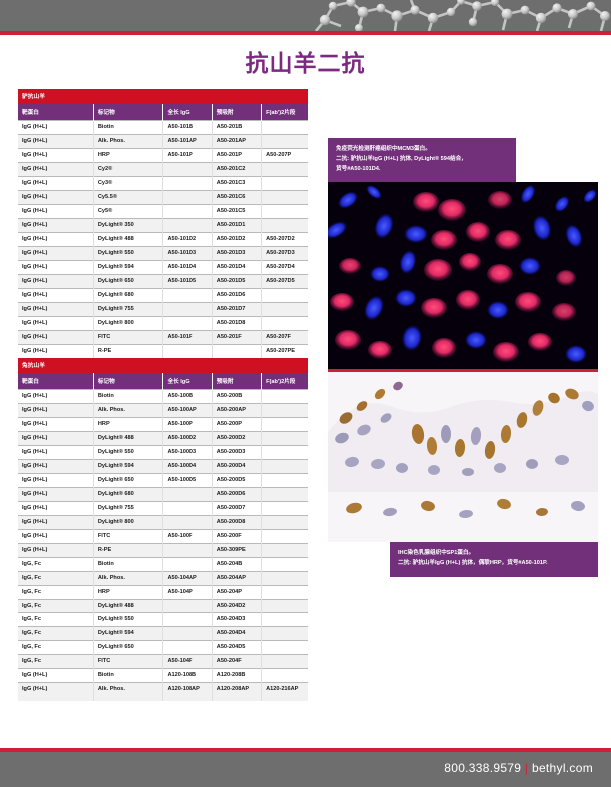  I want to click on table-row: IgG (H+L) Cy5.5® A50-201C6, so click(163, 197).